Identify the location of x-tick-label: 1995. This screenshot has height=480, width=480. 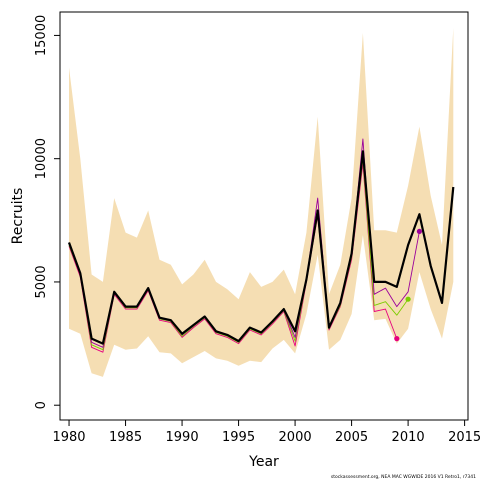
(238, 437).